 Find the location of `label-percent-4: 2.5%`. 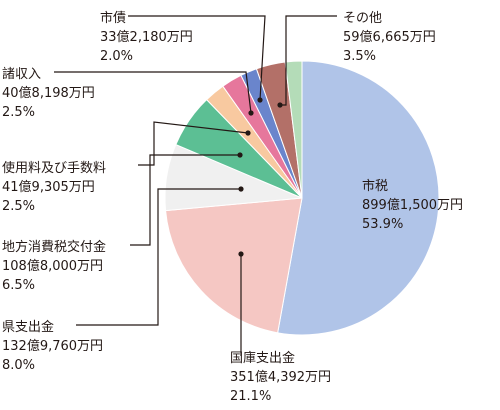

label-percent-4: 2.5% is located at coordinates (18, 206).